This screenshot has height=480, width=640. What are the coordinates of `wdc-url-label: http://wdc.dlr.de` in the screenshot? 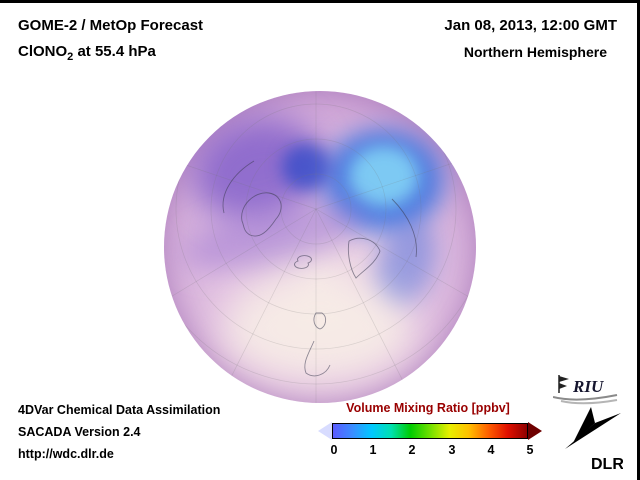 It's located at (66, 454).